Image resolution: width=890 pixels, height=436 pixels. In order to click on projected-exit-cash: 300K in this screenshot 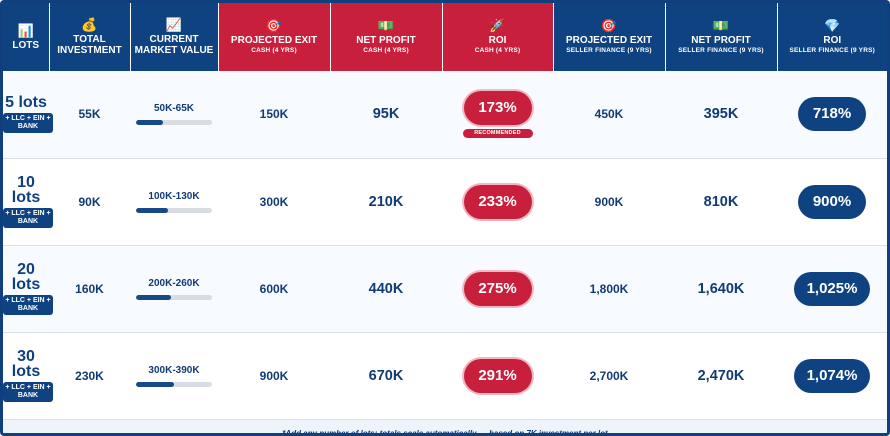, I will do `click(274, 202)`.